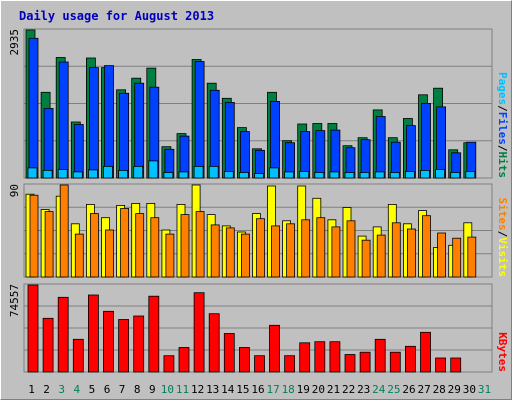 This screenshot has width=512, height=404. Describe the element at coordinates (502, 128) in the screenshot. I see `legend-entry: Files` at that location.